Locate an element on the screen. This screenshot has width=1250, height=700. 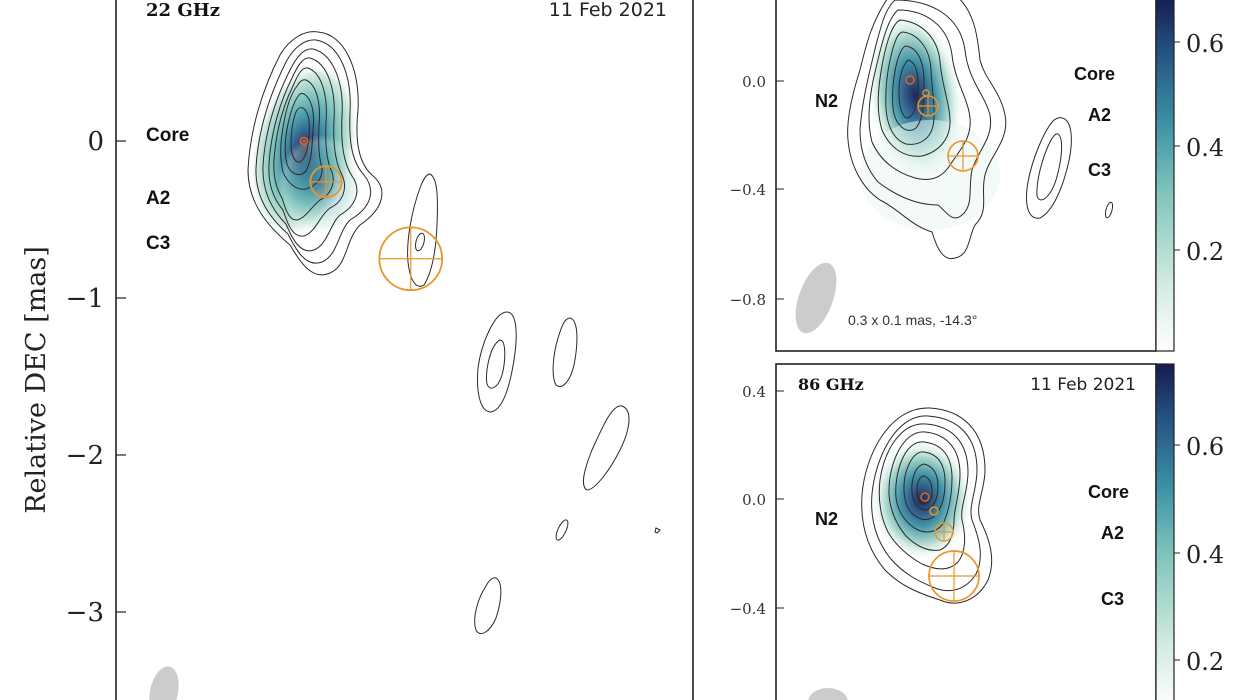
component-86-core is located at coordinates (925, 497).